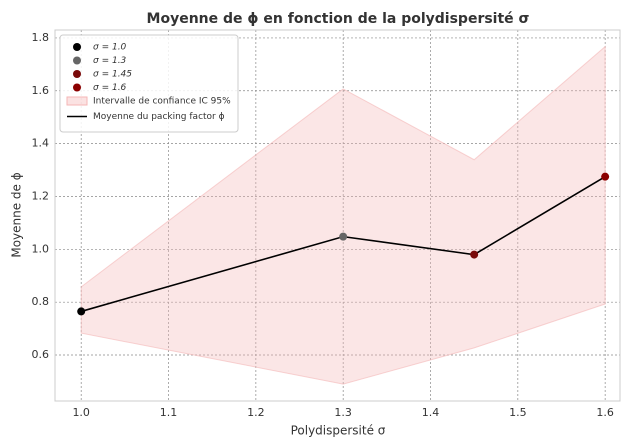  I want to click on x-tick-label: 1.0, so click(81, 412).